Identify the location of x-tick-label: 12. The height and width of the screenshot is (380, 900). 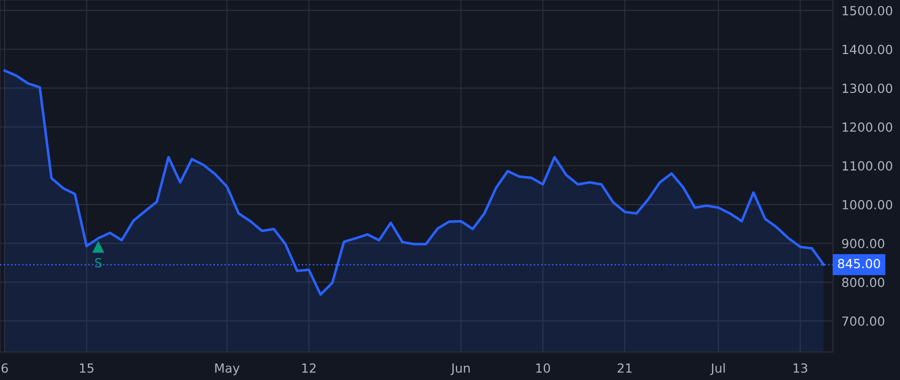
(309, 368).